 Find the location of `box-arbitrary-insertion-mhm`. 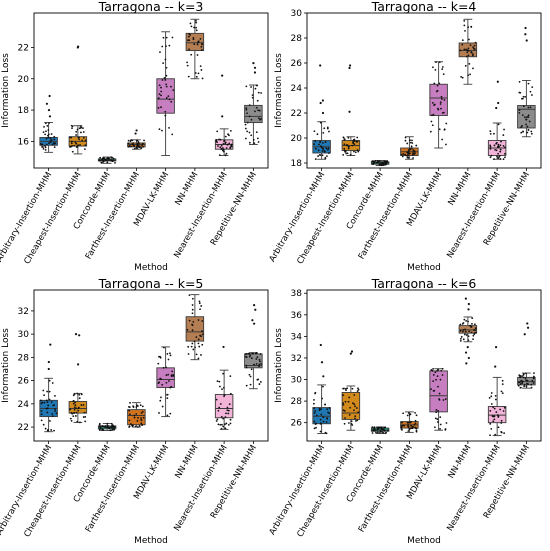

box-arbitrary-insertion-mhm is located at coordinates (48, 123).